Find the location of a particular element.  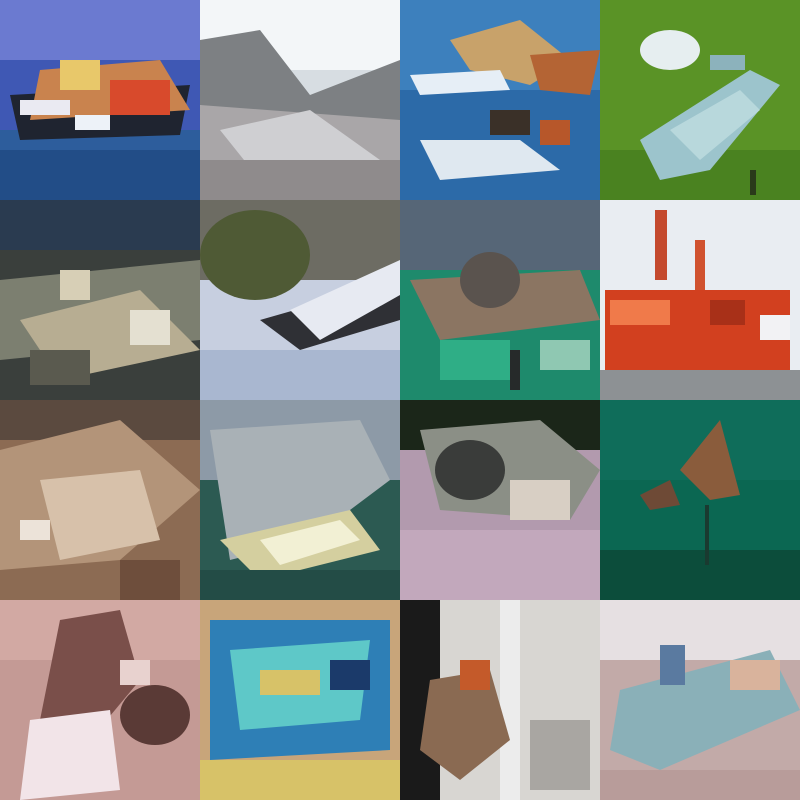

tile-r2c2 is located at coordinates (300, 300).